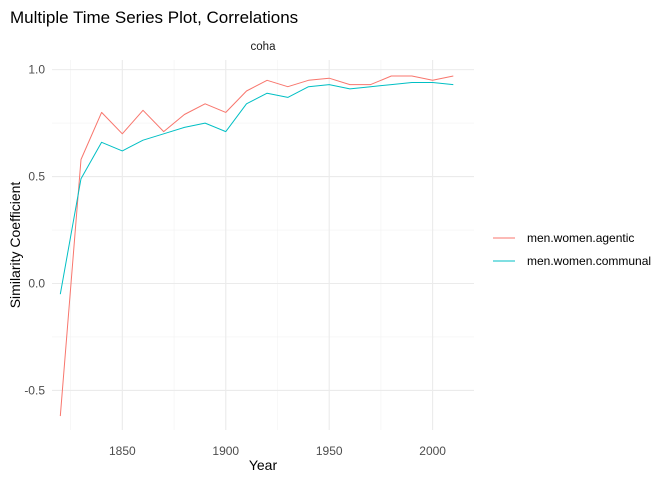 This screenshot has height=480, width=672. I want to click on y-axis-ticks: -0.5 0.0 0.5 1.0, so click(34, 230).